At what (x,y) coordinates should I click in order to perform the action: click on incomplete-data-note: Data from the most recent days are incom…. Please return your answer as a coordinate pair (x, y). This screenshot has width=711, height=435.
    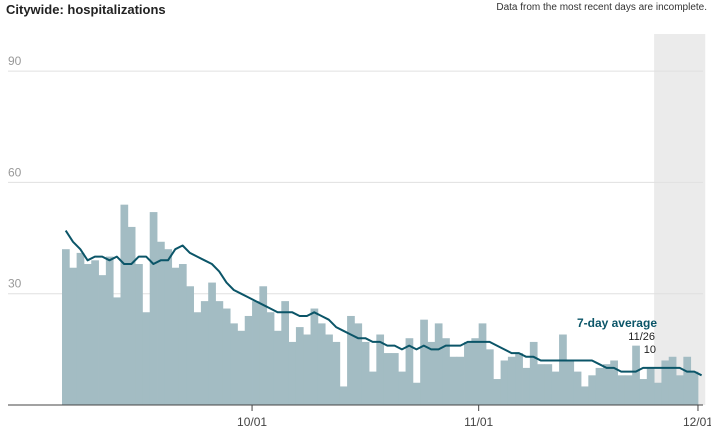
    Looking at the image, I should click on (601, 7).